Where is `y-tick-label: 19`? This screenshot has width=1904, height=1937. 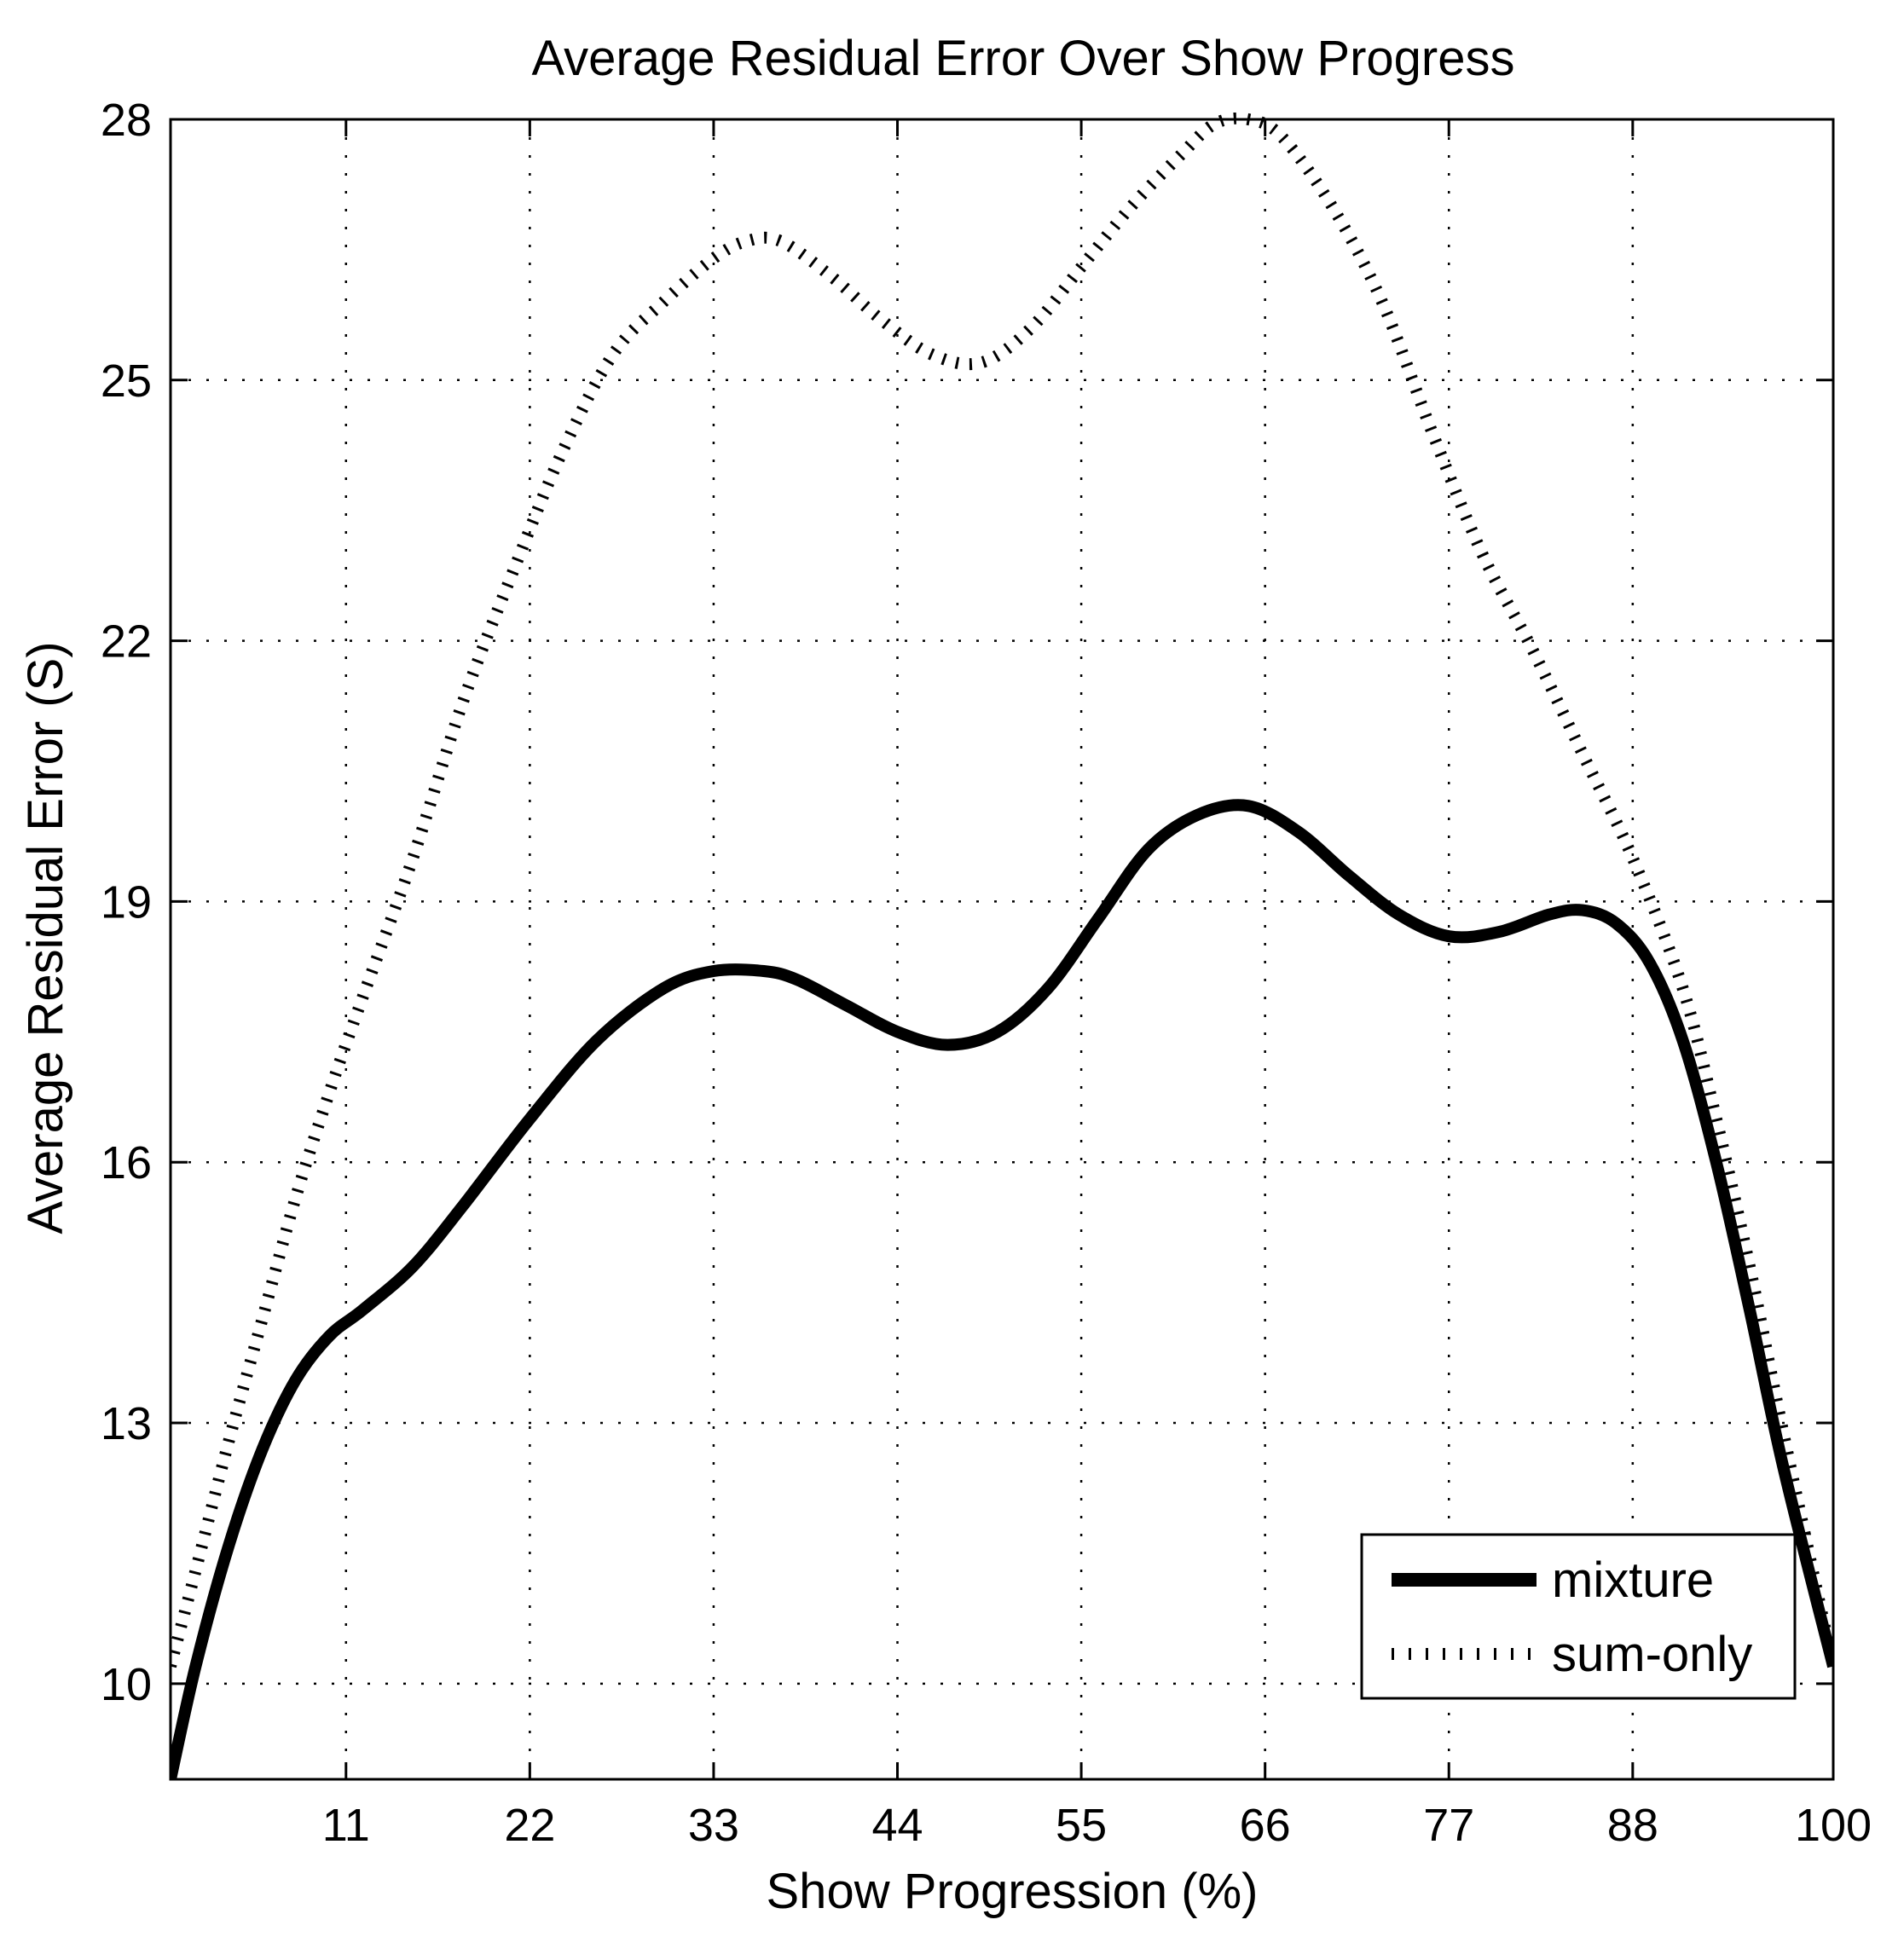 y-tick-label: 19 is located at coordinates (127, 902).